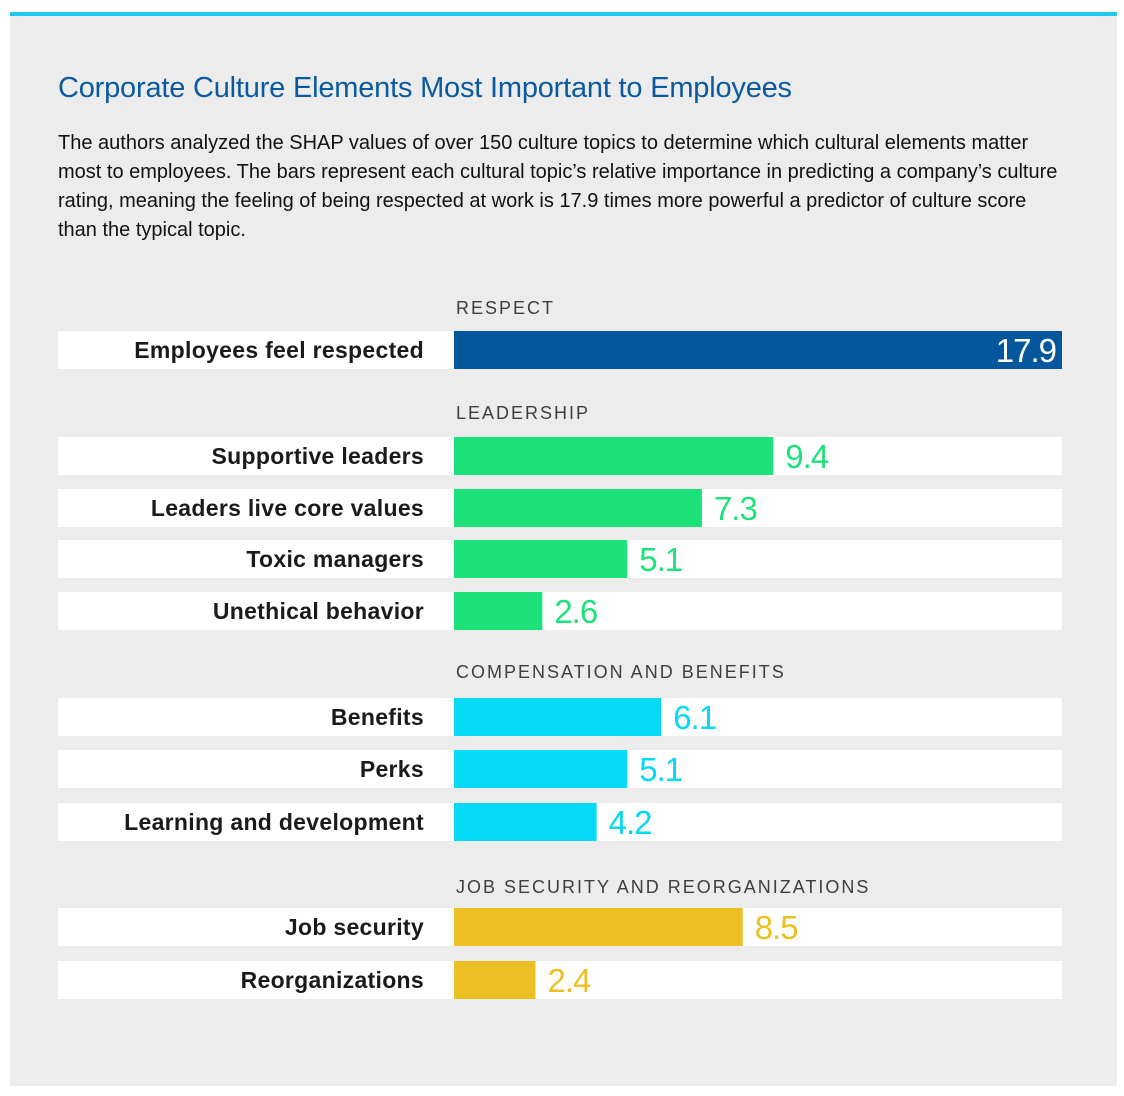 Image resolution: width=1124 pixels, height=1096 pixels. What do you see at coordinates (735, 508) in the screenshot?
I see `value-label: 7.3` at bounding box center [735, 508].